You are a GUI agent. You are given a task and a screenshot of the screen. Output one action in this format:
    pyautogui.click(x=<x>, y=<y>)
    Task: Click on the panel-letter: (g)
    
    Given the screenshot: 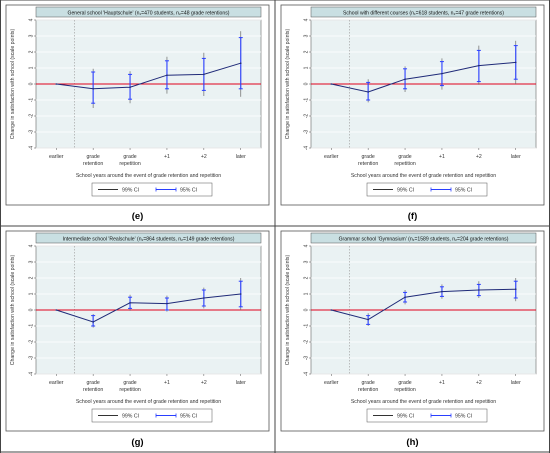 What is the action you would take?
    pyautogui.click(x=137, y=442)
    